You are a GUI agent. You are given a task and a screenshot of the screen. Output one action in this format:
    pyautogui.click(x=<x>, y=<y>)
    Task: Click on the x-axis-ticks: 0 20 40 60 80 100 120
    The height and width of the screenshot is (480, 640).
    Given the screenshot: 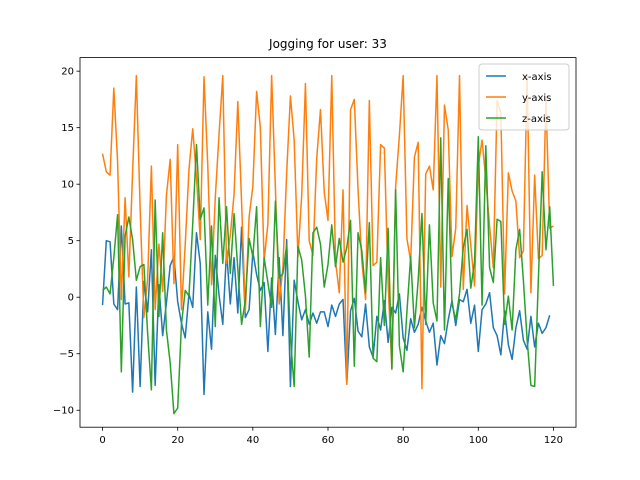 What is the action you would take?
    pyautogui.click(x=331, y=436)
    